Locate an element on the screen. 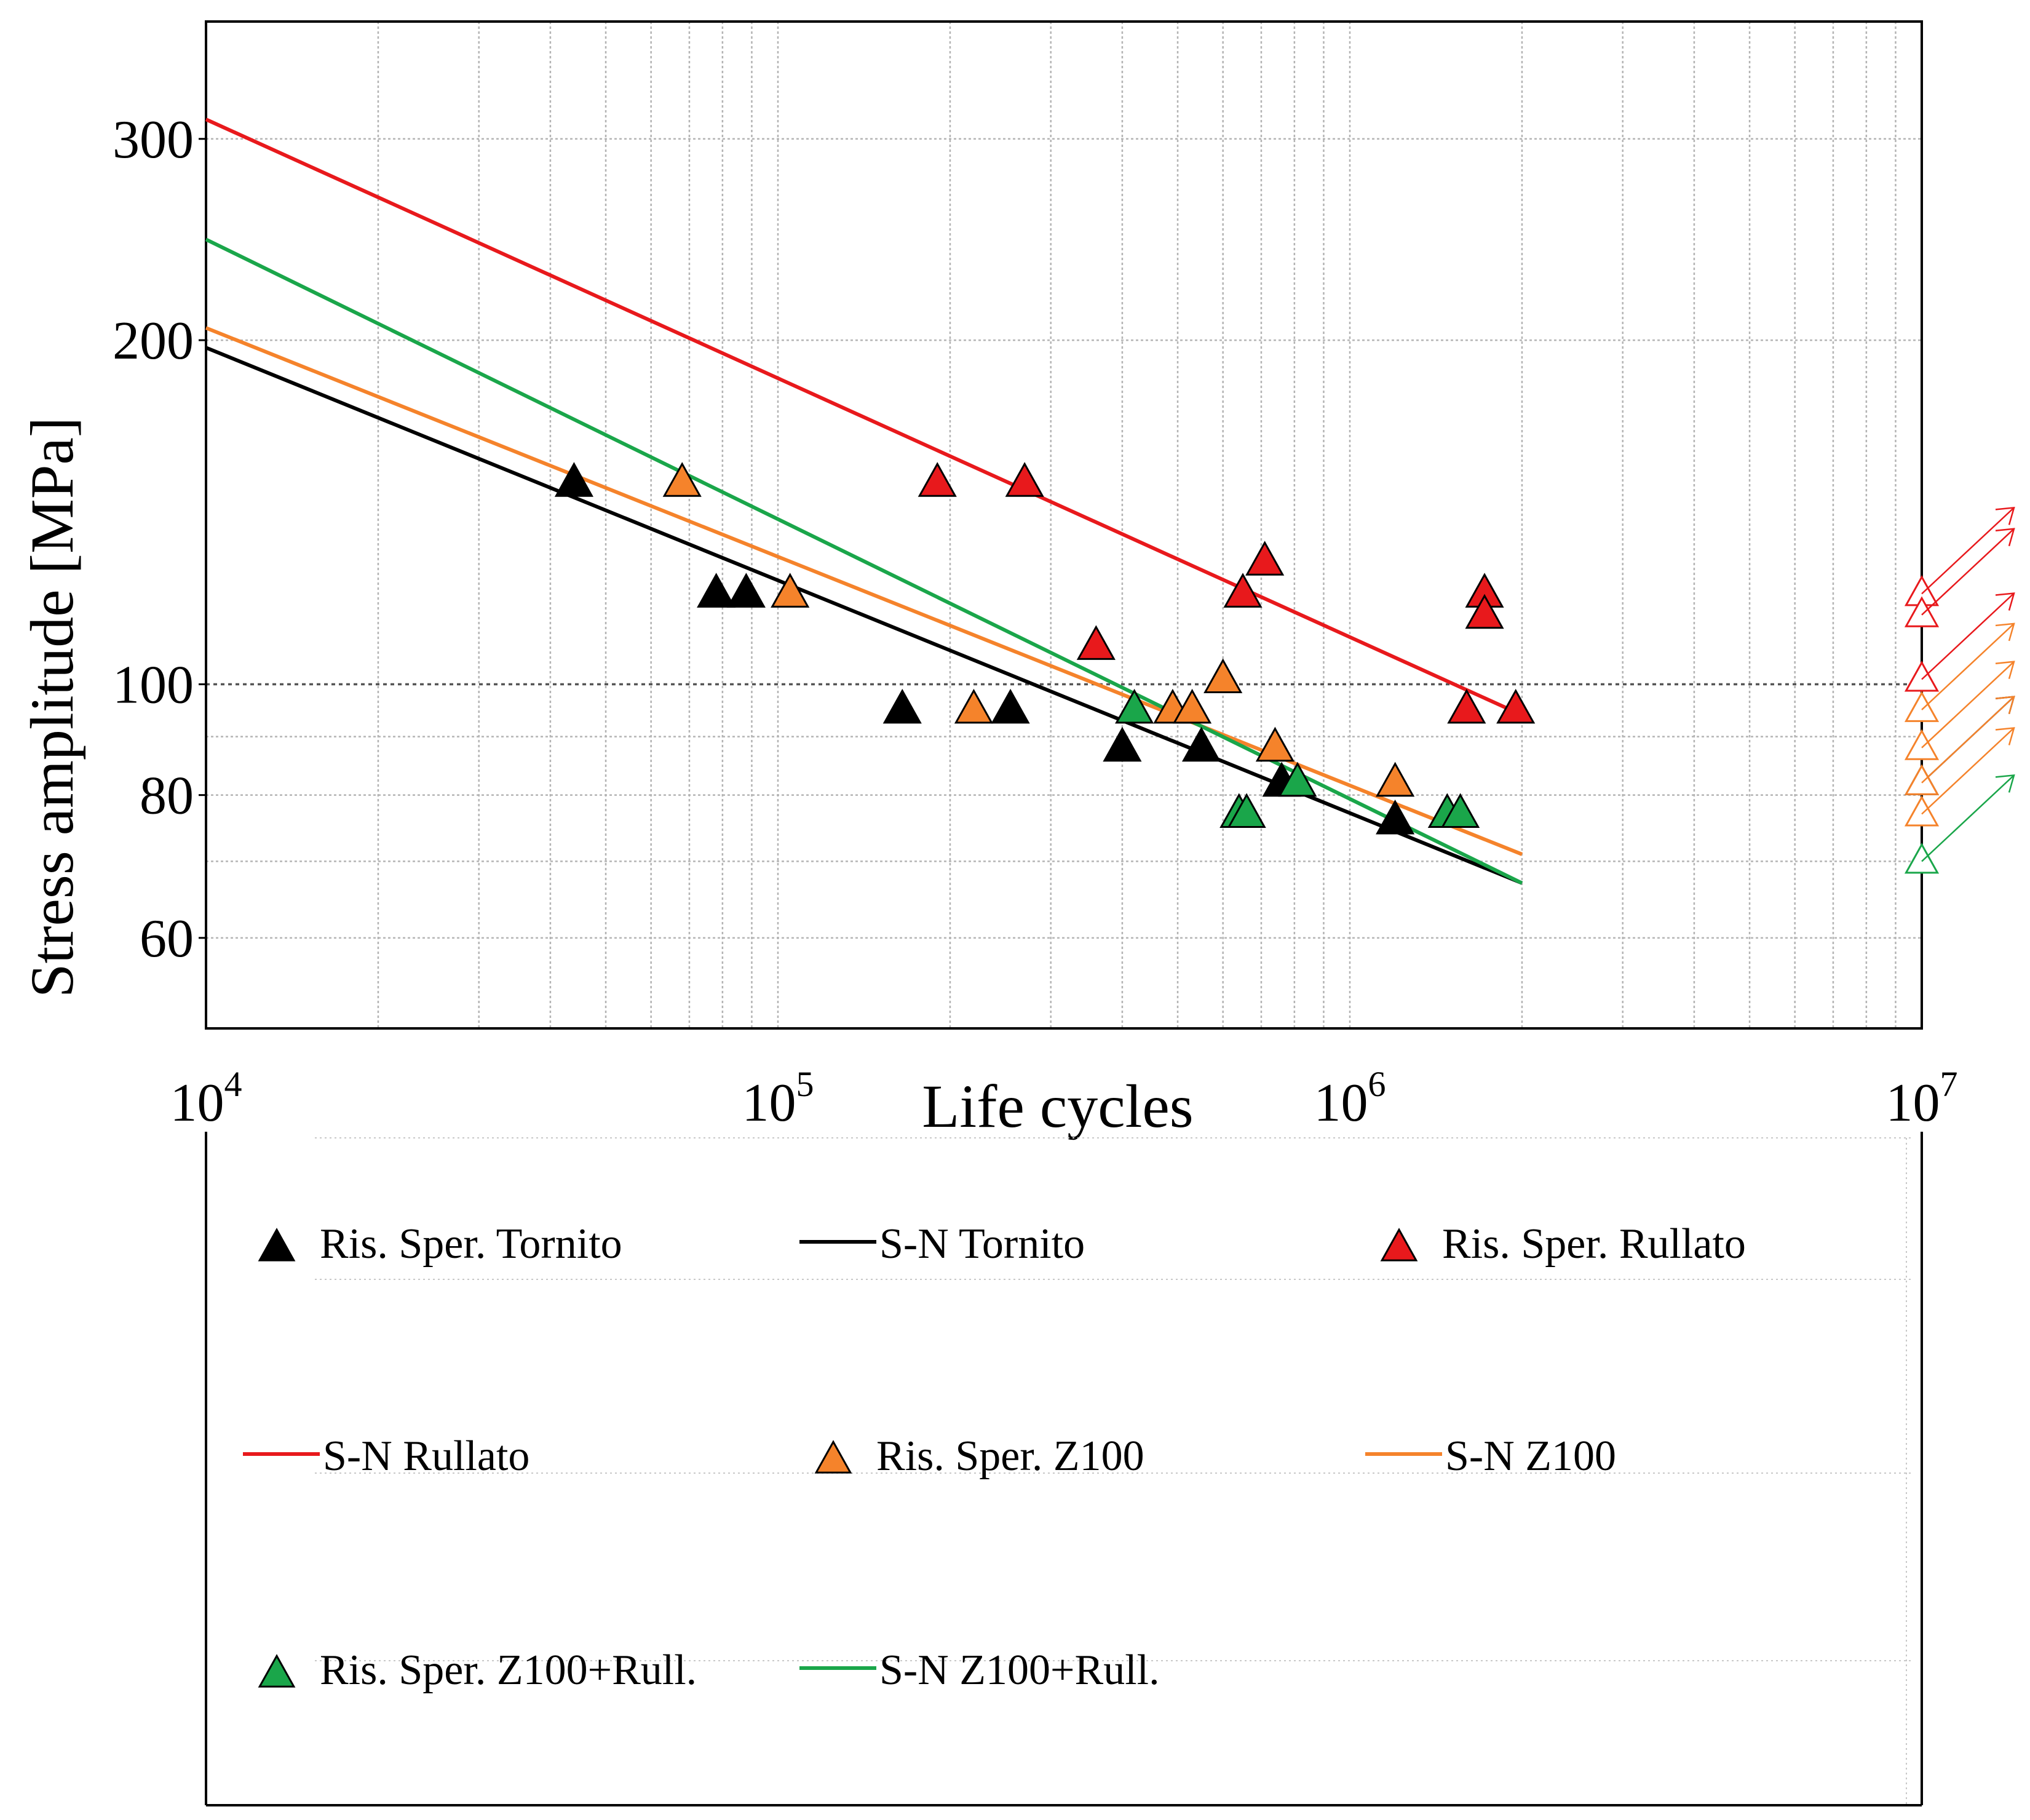 This screenshot has height=1820, width=2030. y-axis-title: Stress amplitude [MPa] is located at coordinates (52, 707).